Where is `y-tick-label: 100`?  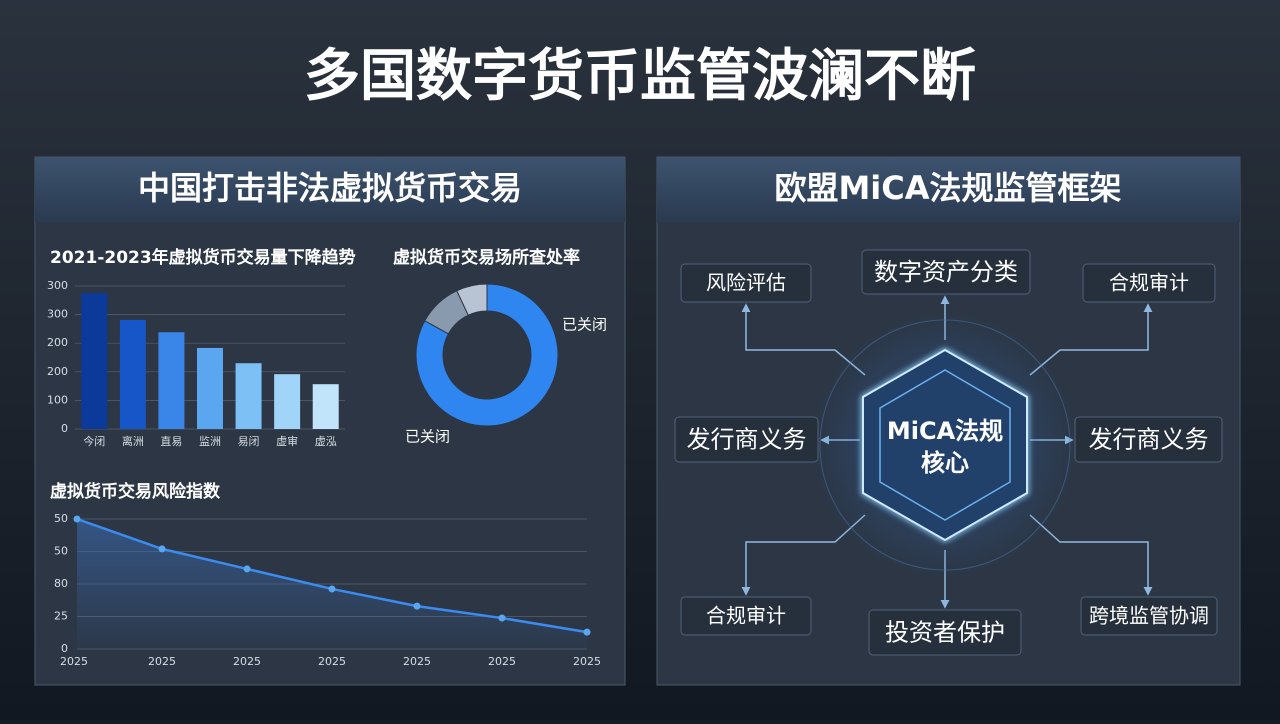 y-tick-label: 100 is located at coordinates (57, 399).